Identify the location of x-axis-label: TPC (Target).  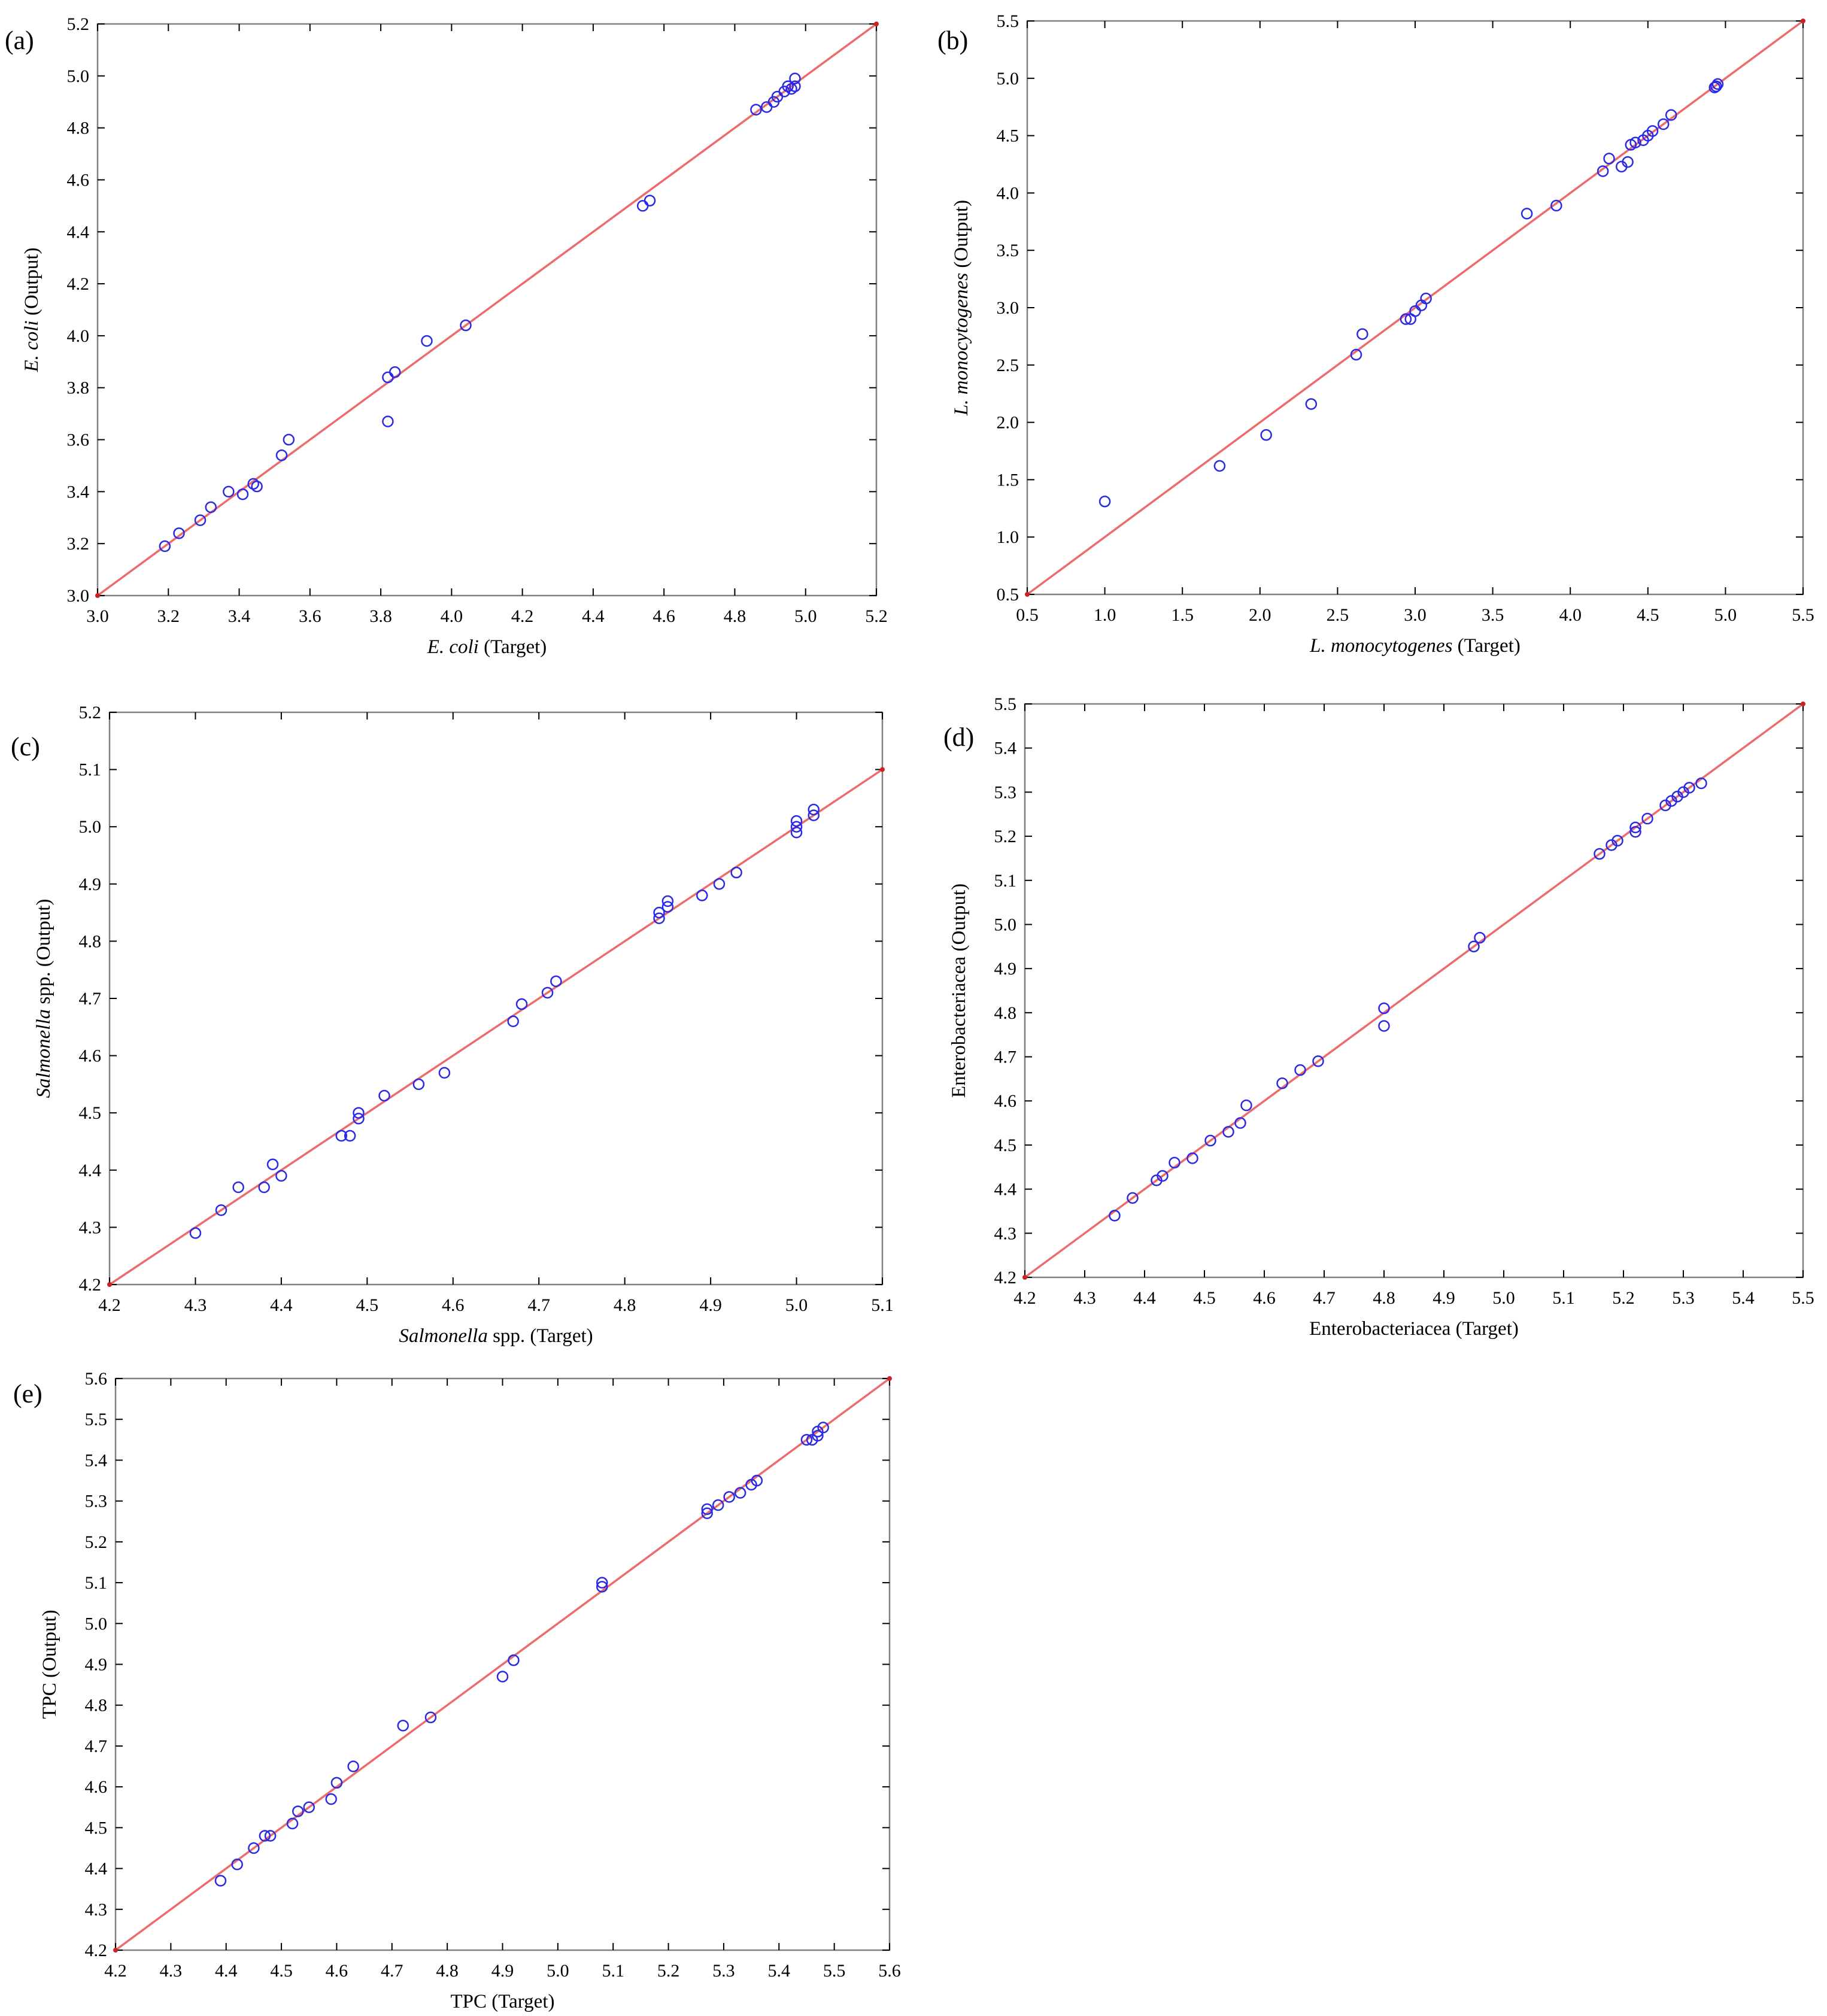
(503, 2001).